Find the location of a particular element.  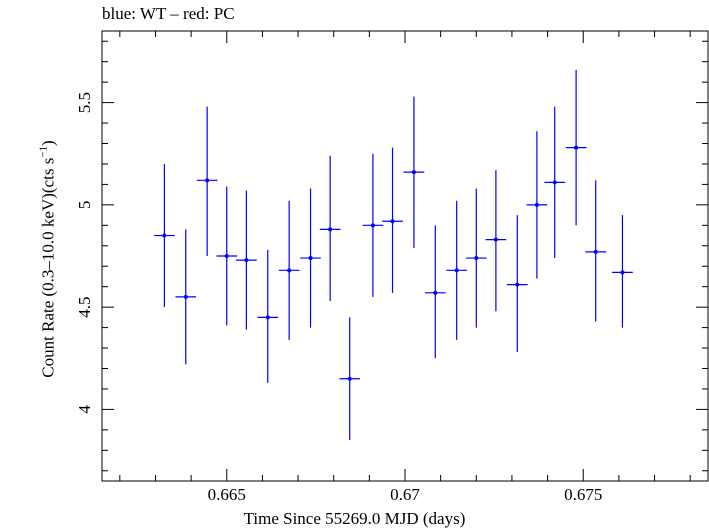

y-axis-label-close: ) is located at coordinates (48, 143).